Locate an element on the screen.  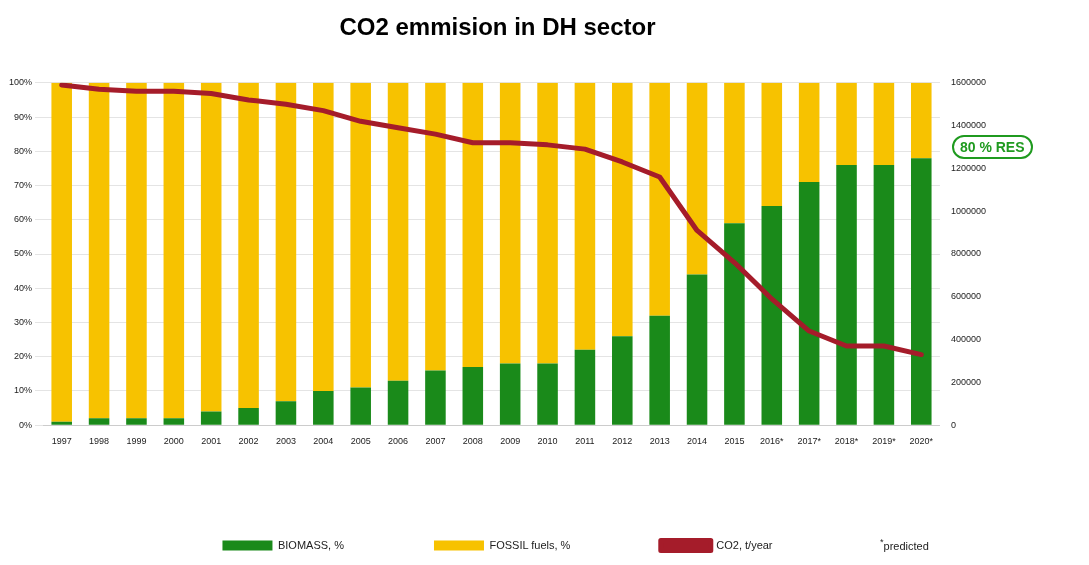
x-tick-label: 2015 is located at coordinates (734, 441).